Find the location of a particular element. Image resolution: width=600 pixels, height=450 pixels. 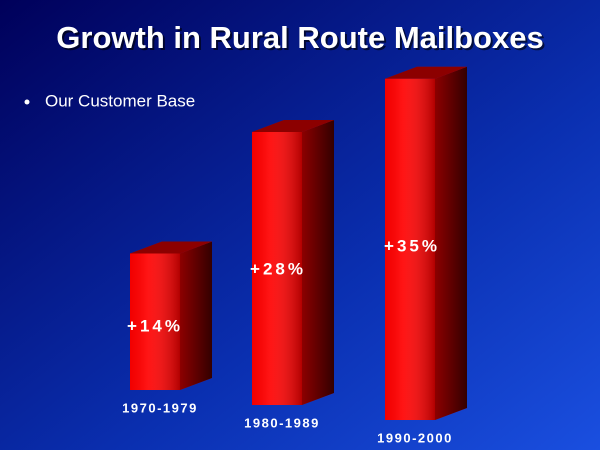

value-label: +28% is located at coordinates (278, 268).